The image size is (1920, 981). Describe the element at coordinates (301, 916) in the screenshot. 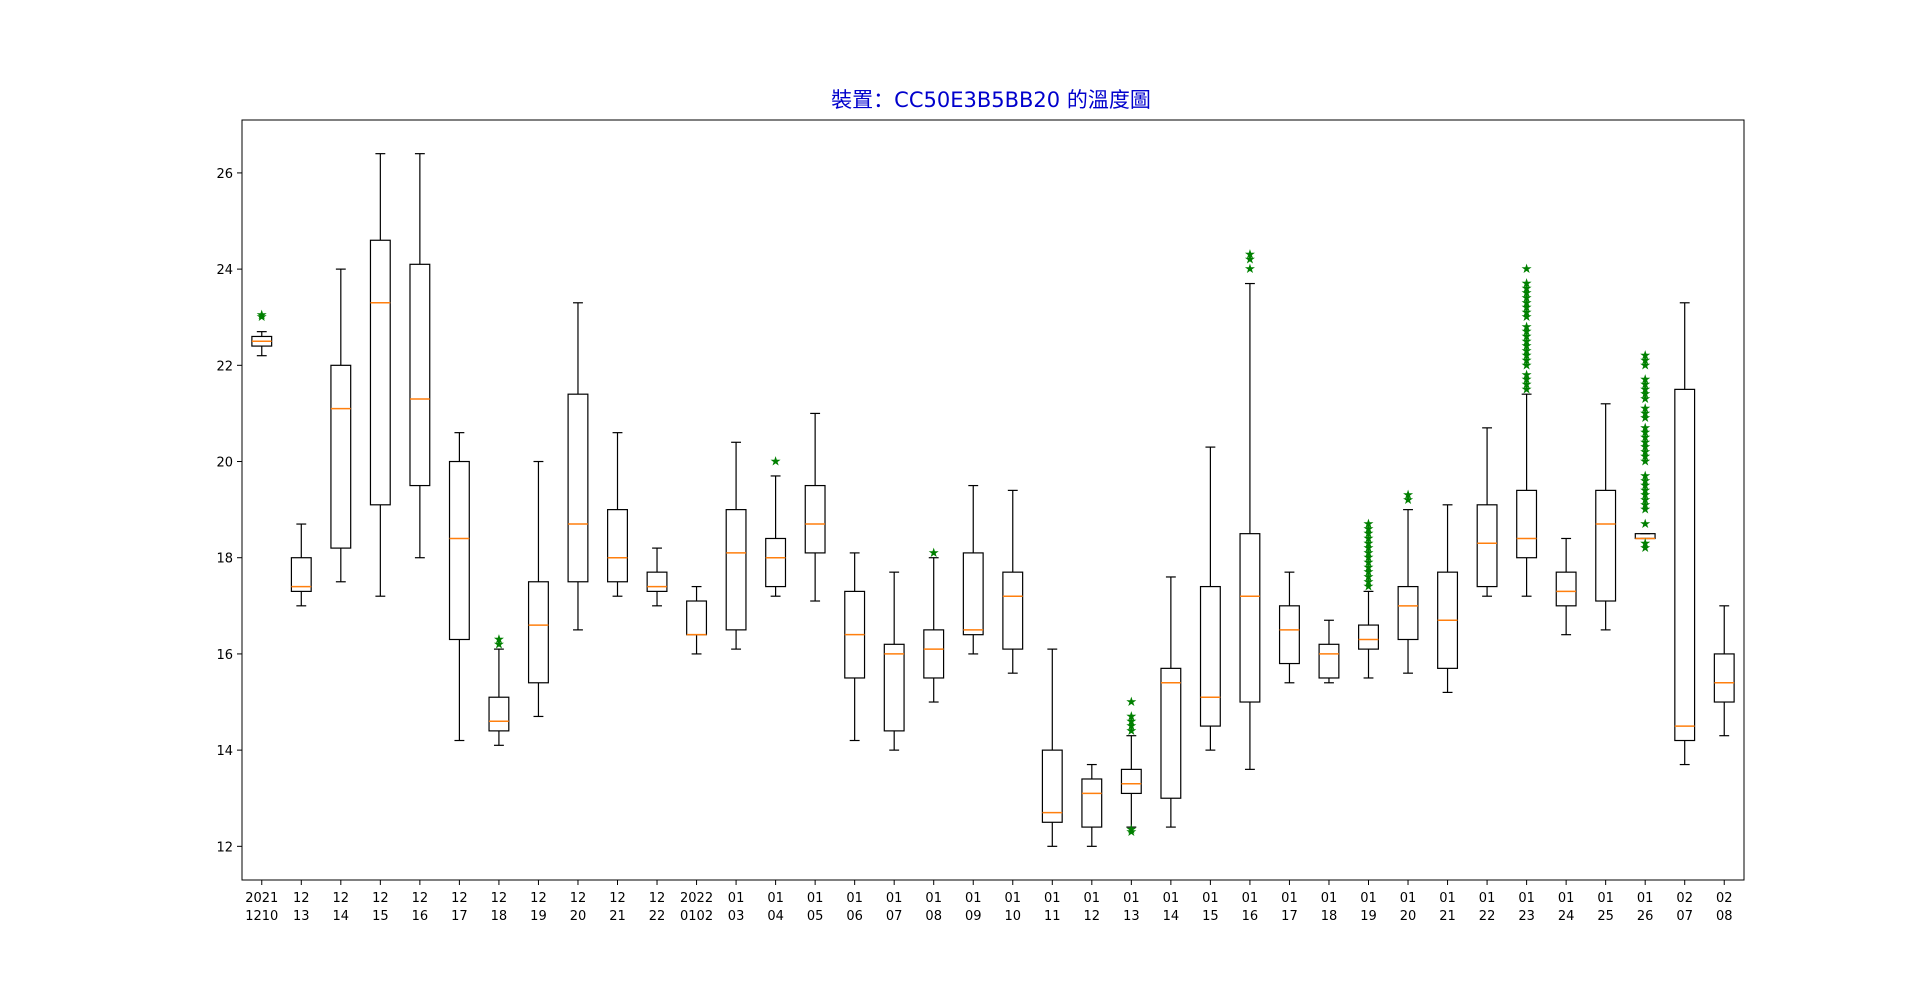

I see `x-tick-label: 13` at that location.